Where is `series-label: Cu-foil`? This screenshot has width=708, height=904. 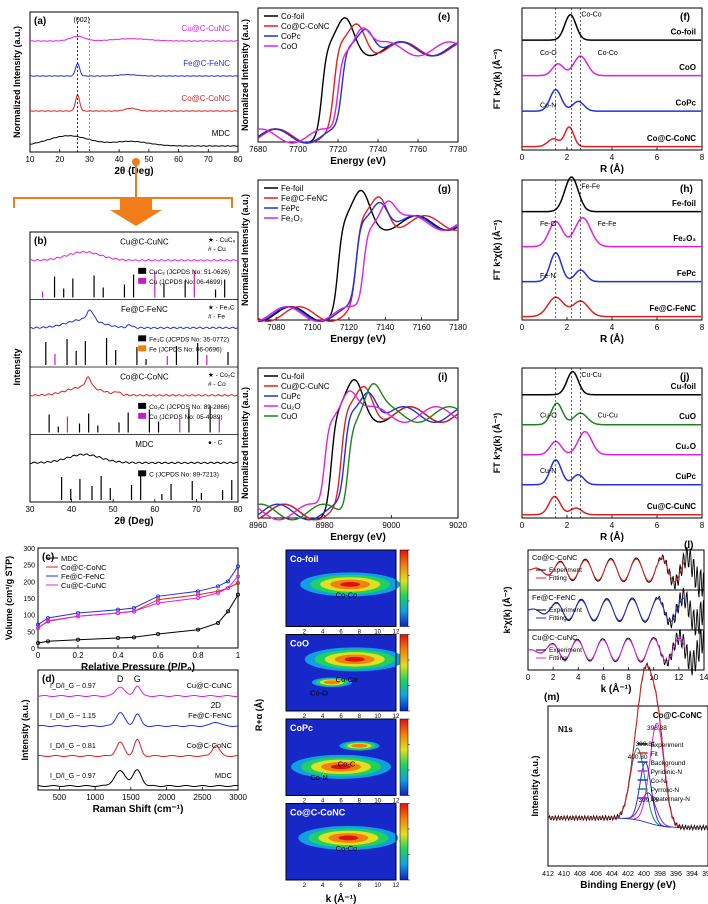 series-label: Cu-foil is located at coordinates (683, 386).